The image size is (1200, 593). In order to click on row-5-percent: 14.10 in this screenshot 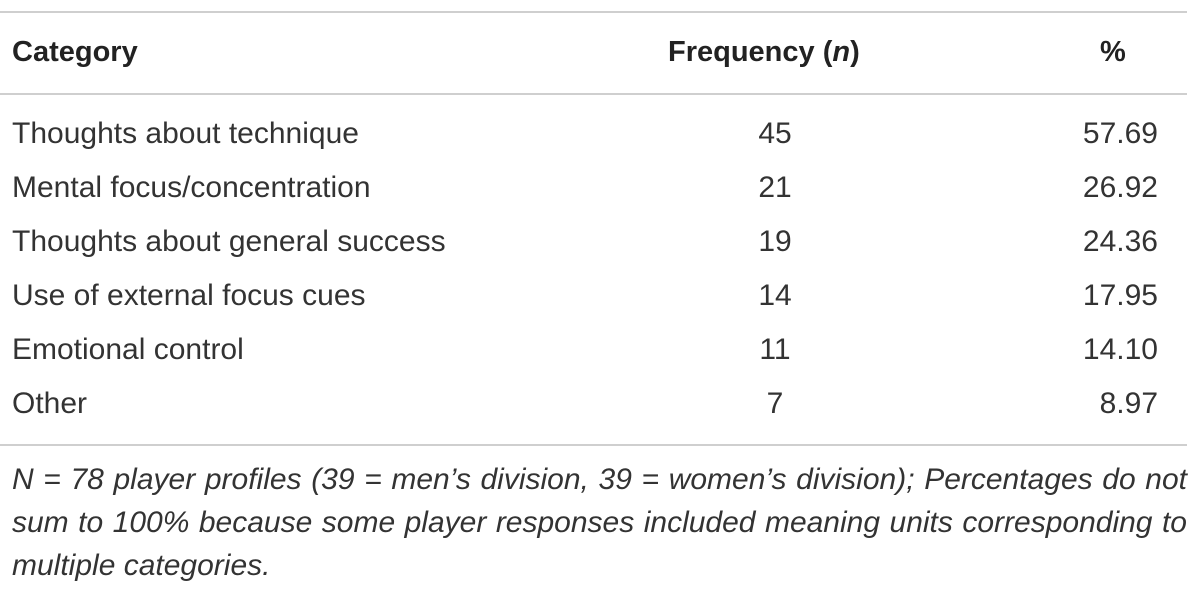, I will do `click(1120, 349)`.